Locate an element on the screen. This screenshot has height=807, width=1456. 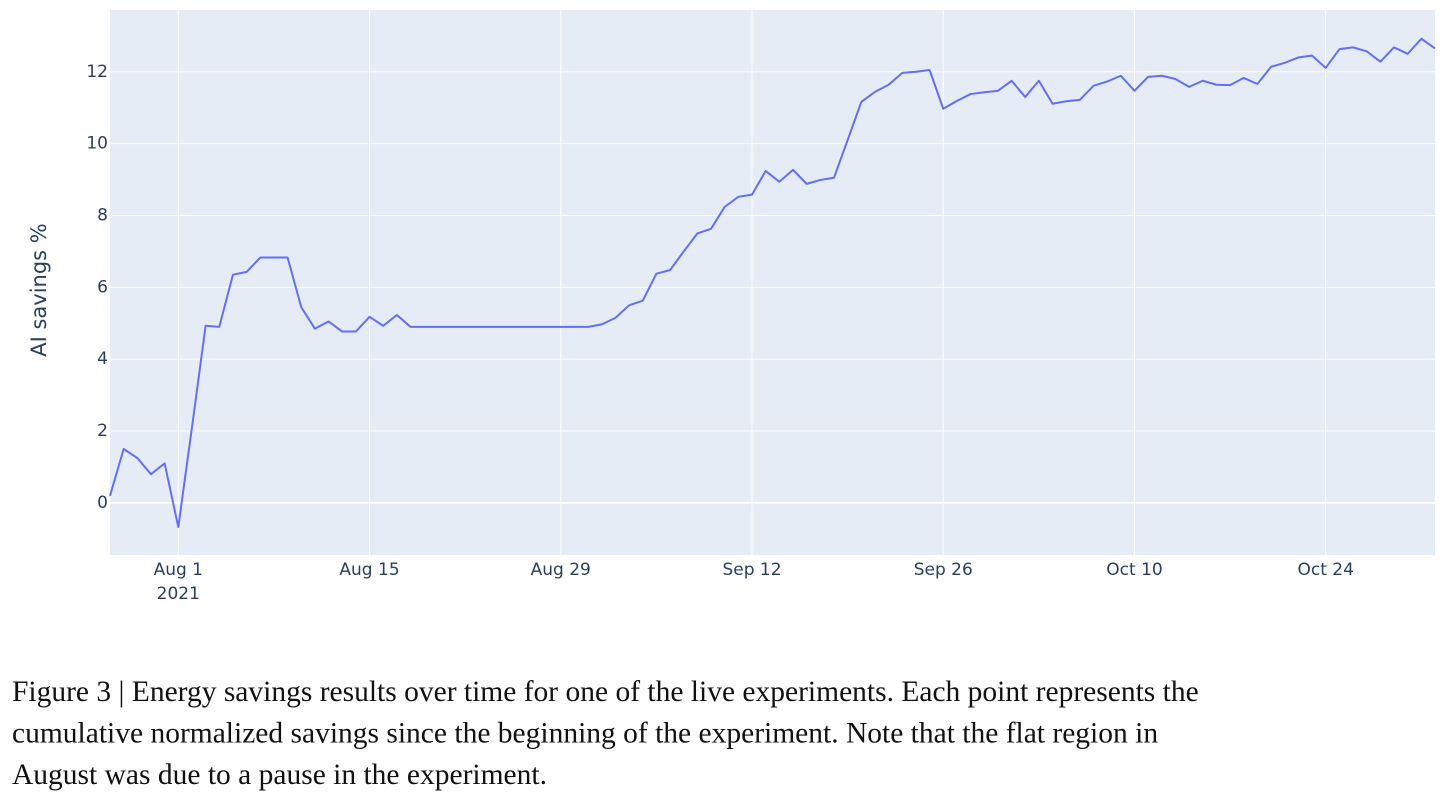
x-tick-year: 2021 is located at coordinates (178, 594).